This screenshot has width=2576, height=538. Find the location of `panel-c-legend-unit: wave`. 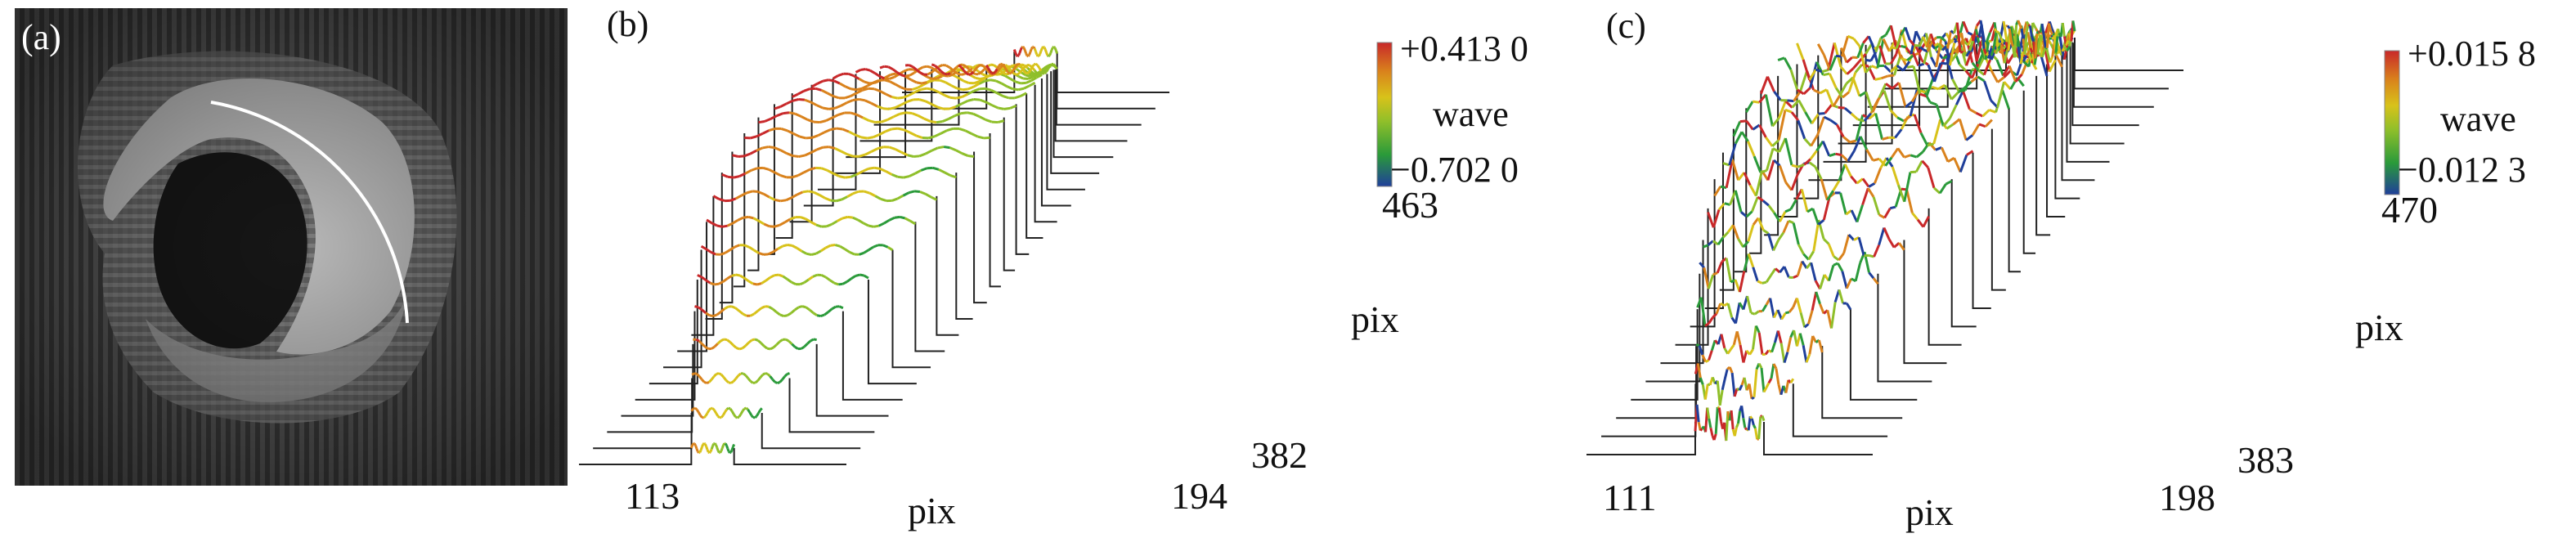

panel-c-legend-unit: wave is located at coordinates (2478, 119).